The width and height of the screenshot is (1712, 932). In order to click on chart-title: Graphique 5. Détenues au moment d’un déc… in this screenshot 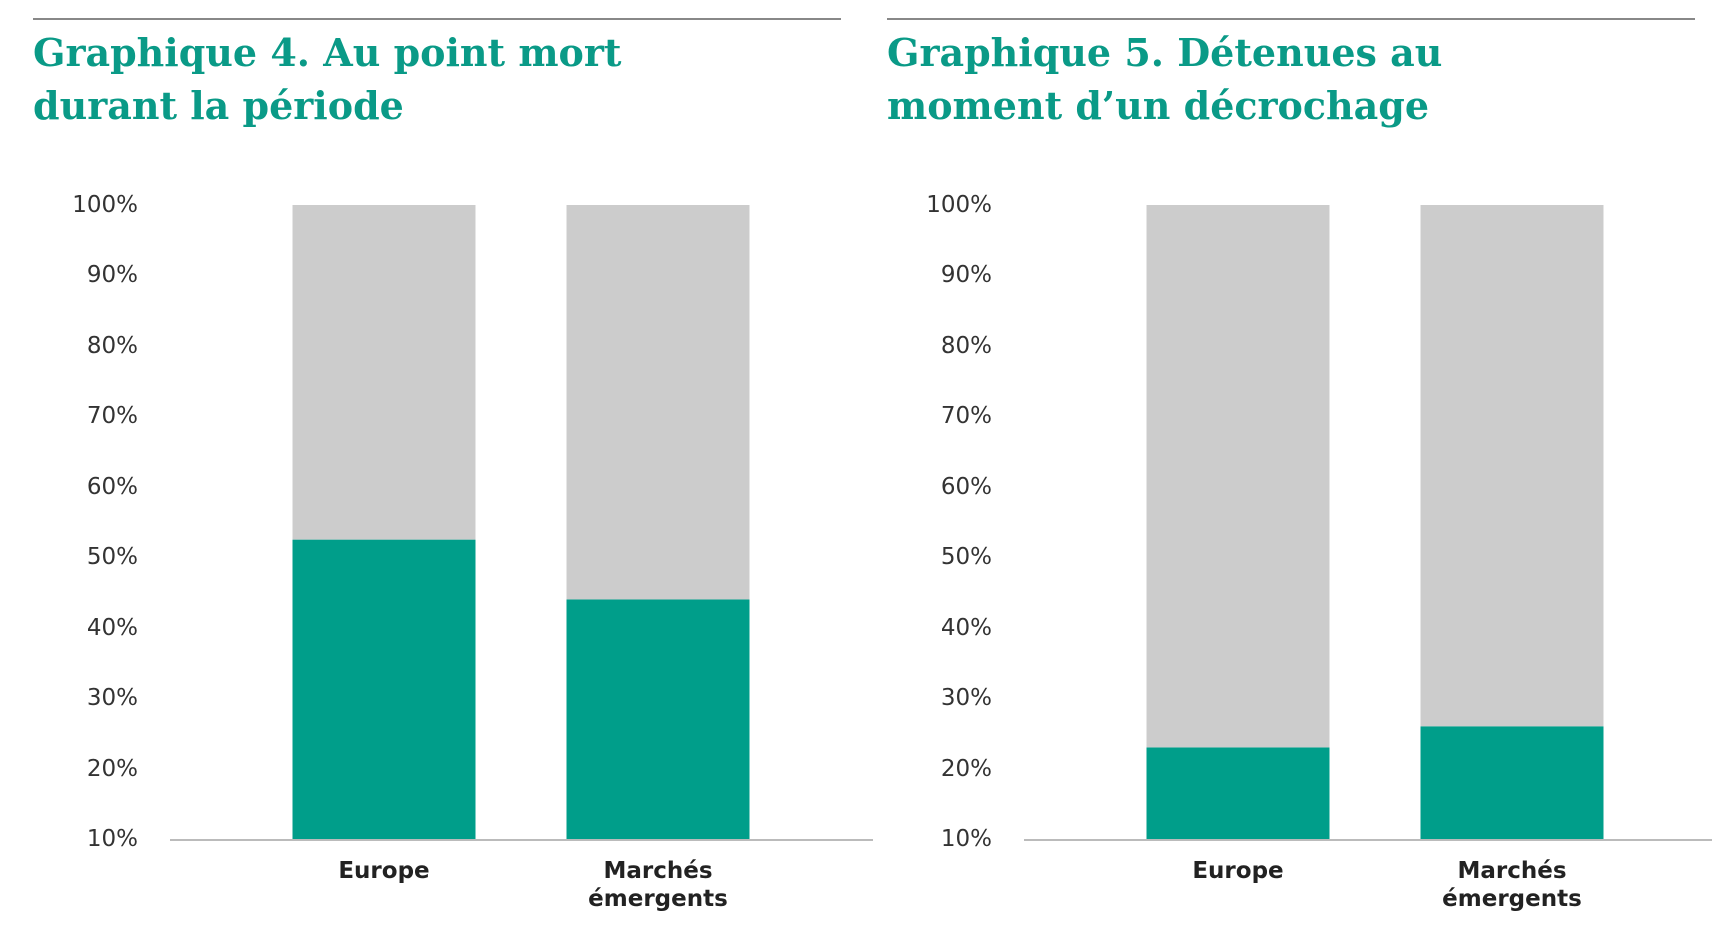, I will do `click(1165, 79)`.